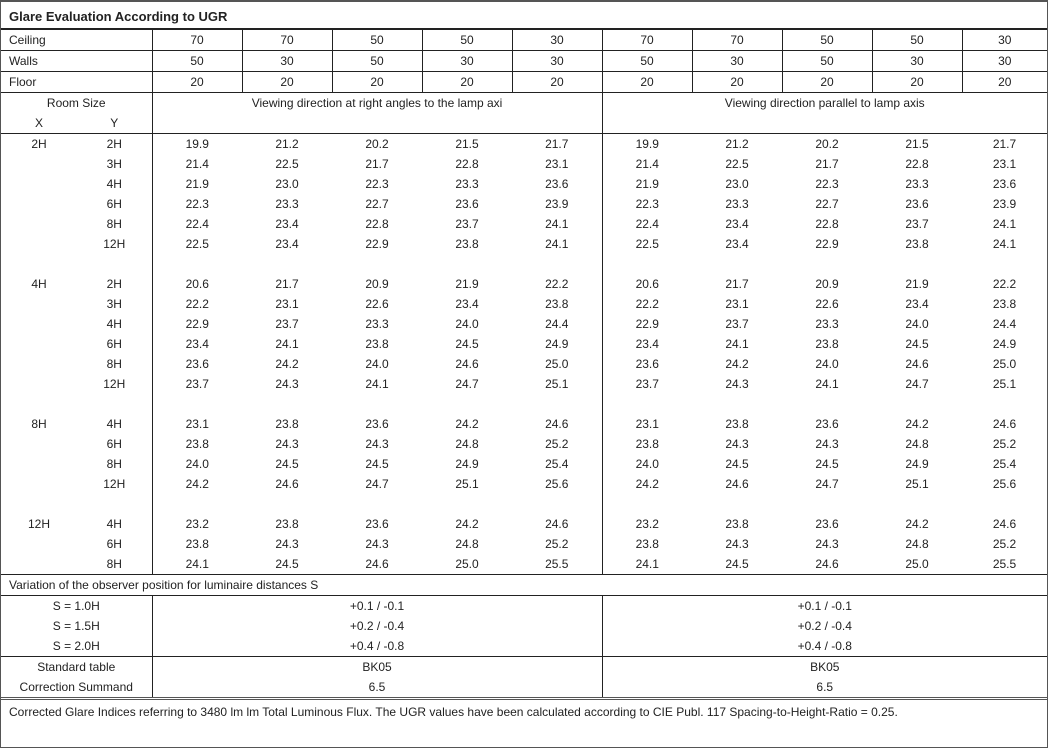  What do you see at coordinates (76, 666) in the screenshot?
I see `standard-label: Standard table` at bounding box center [76, 666].